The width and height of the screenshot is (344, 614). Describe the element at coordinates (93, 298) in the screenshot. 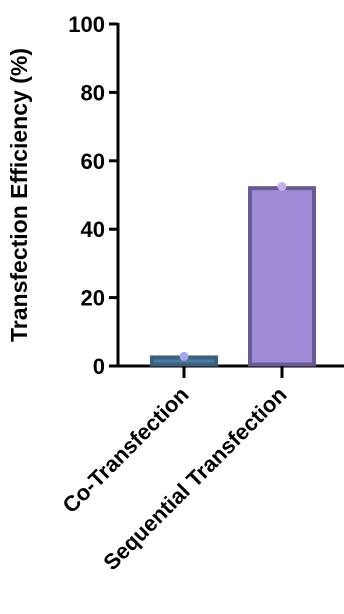

I see `y-tick-label: 20` at that location.